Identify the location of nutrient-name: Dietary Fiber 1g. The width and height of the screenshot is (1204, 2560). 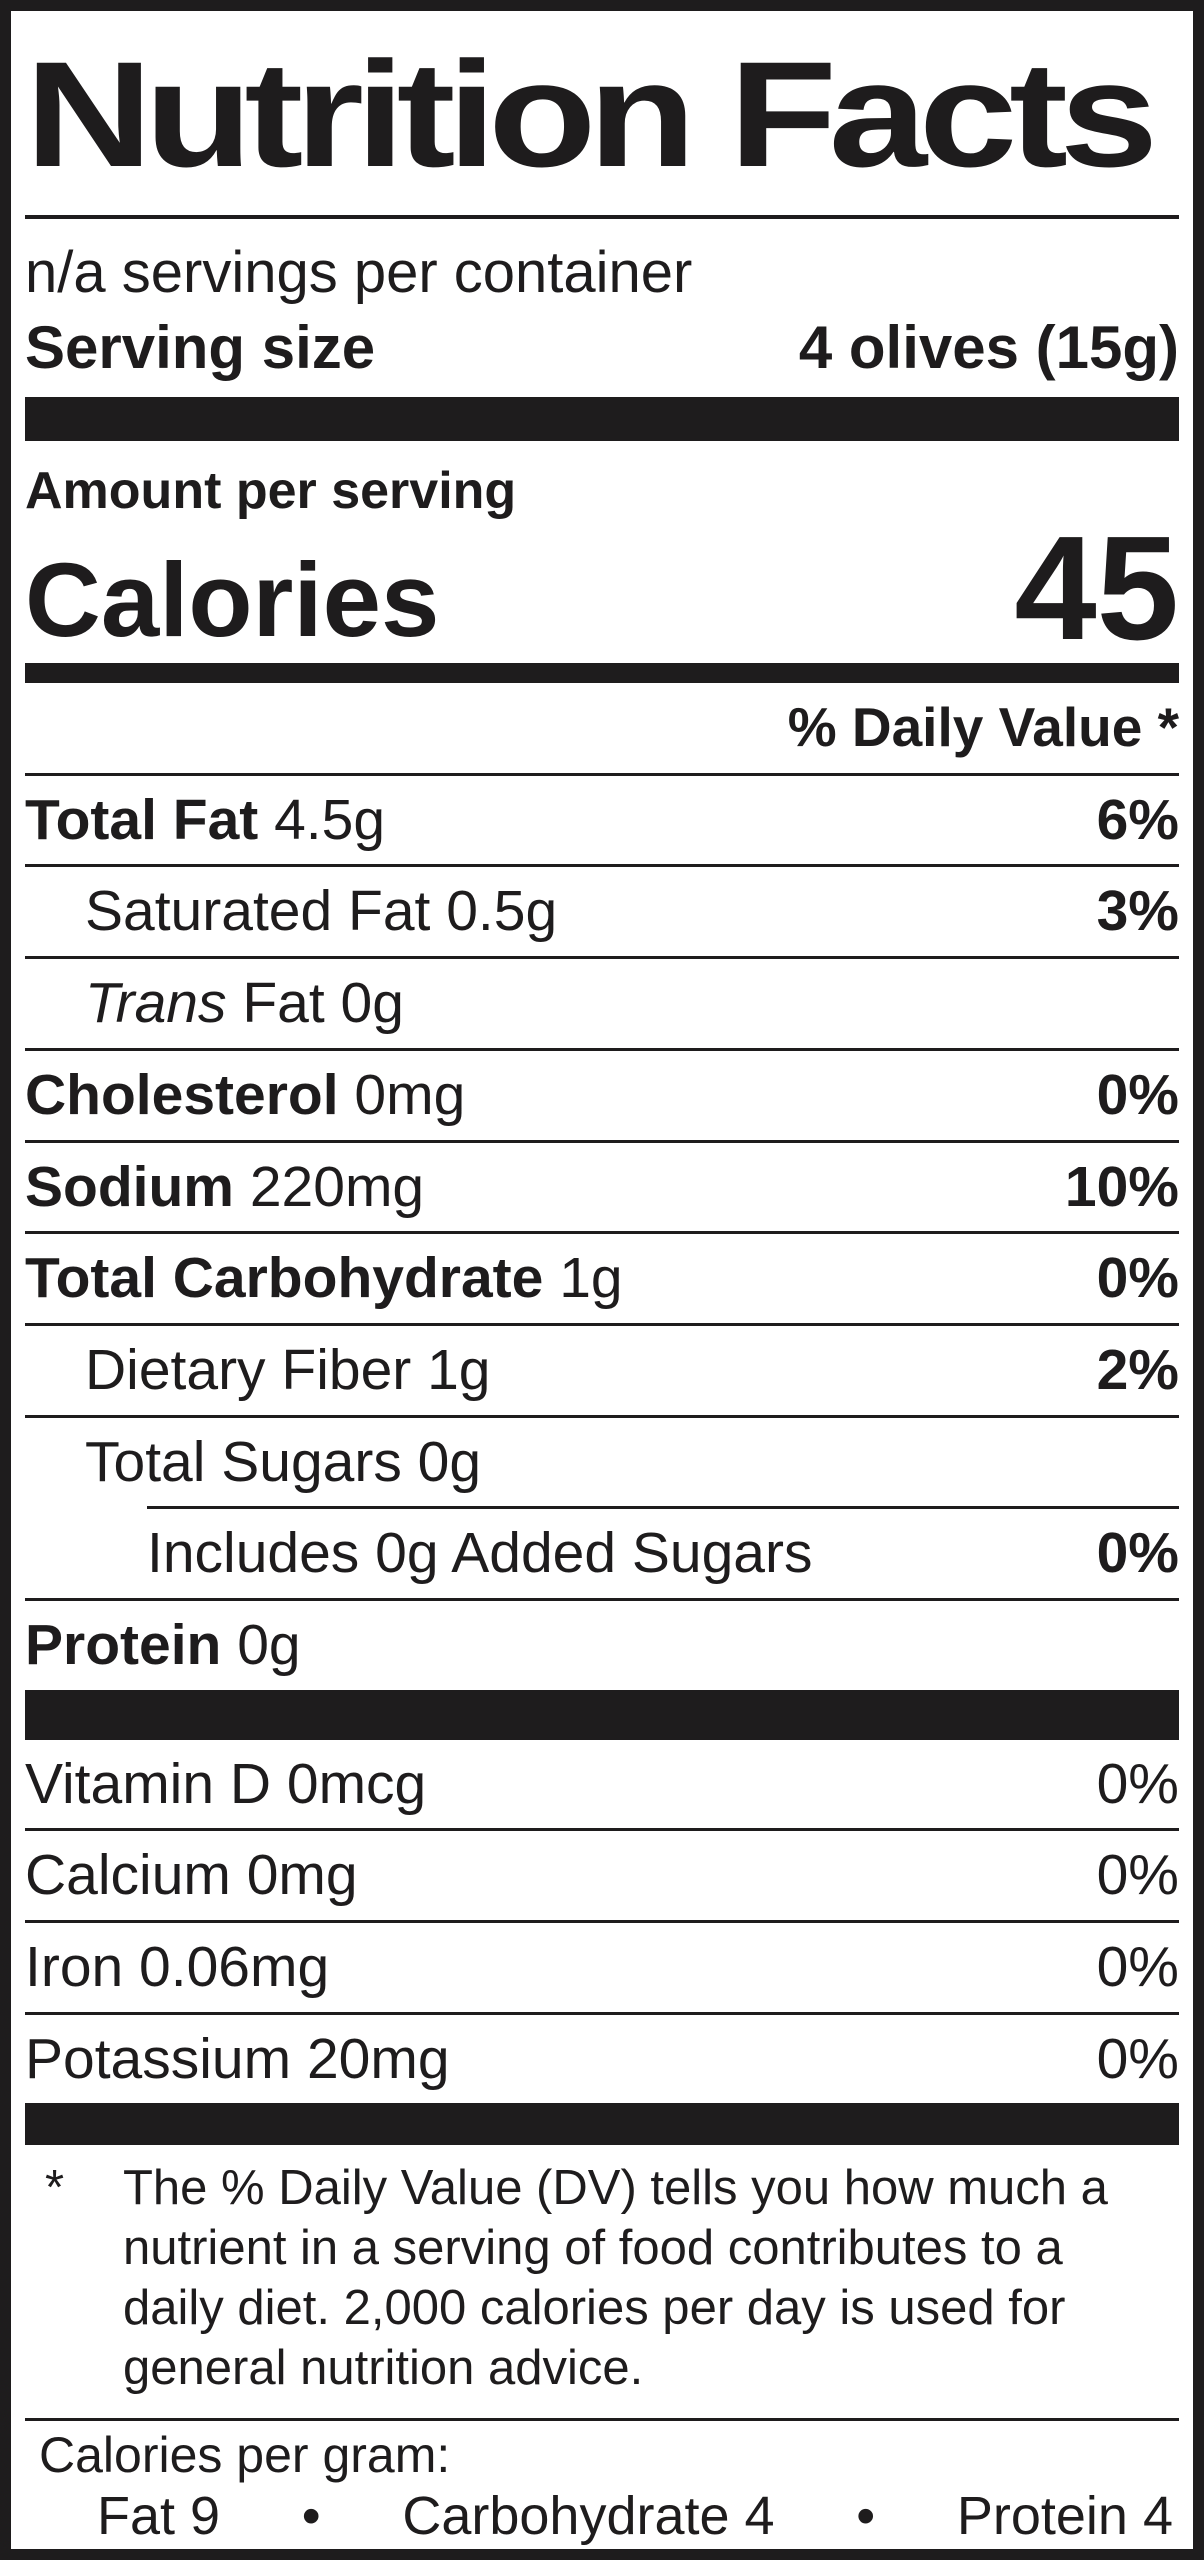
(288, 1369).